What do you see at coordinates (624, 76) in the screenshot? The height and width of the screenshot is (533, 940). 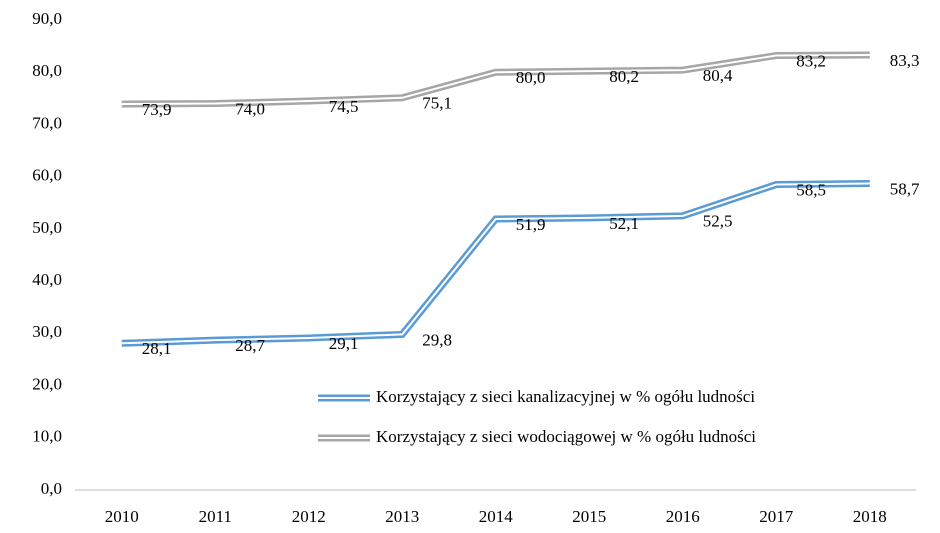 I see `data-label: 80,2` at bounding box center [624, 76].